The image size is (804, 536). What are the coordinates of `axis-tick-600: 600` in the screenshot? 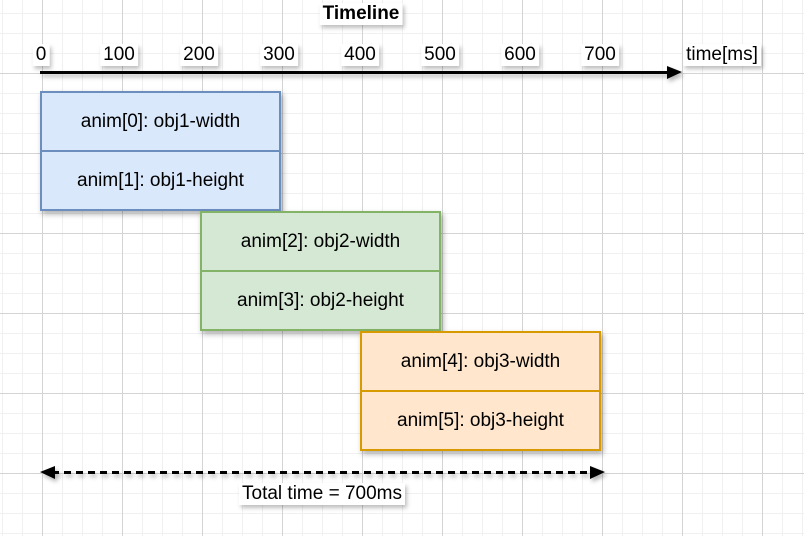 It's located at (520, 55).